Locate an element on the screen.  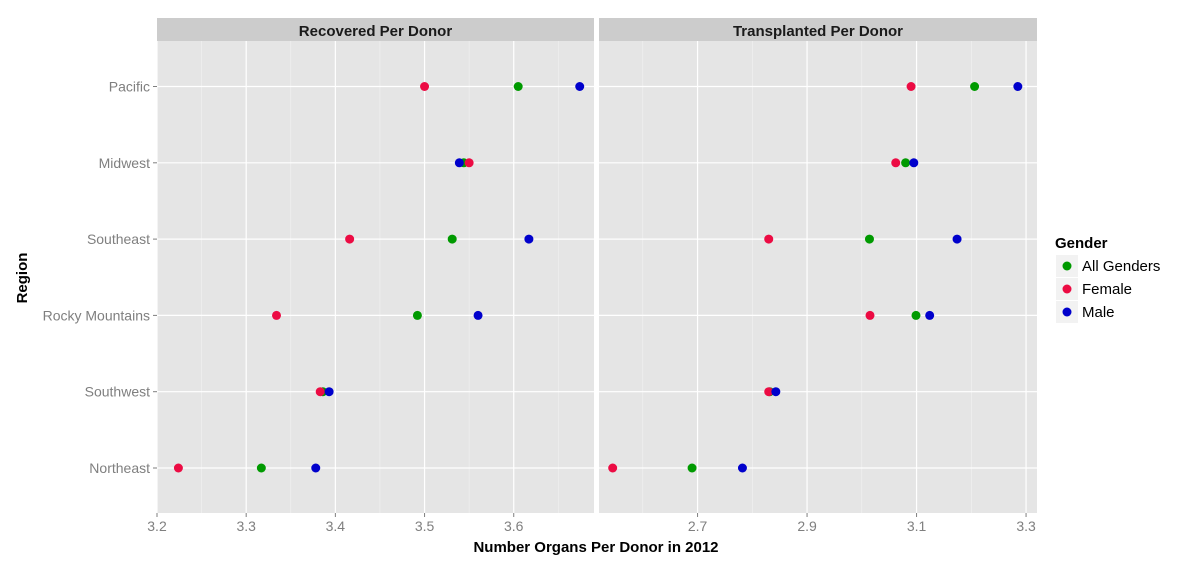
x-tick-label: 2.9 is located at coordinates (807, 526).